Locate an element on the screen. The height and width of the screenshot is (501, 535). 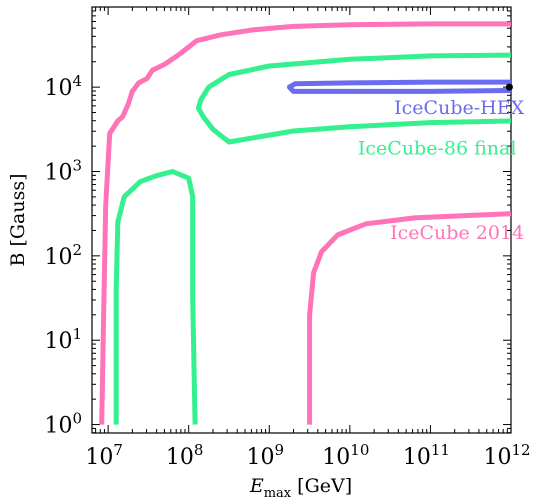
x-tick-label: 10¹² is located at coordinates (506, 455).